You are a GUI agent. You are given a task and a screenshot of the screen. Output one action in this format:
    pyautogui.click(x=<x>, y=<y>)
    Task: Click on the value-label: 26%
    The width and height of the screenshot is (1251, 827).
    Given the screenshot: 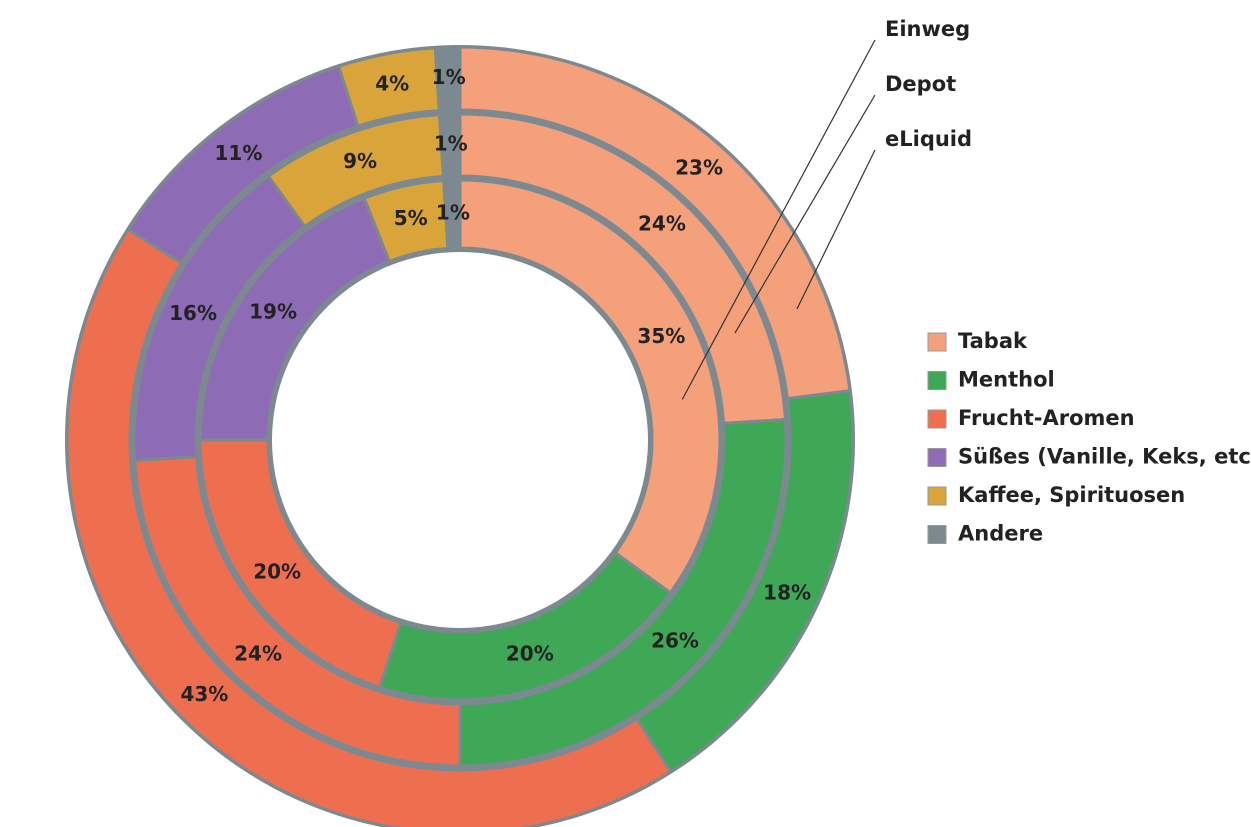 What is the action you would take?
    pyautogui.click(x=675, y=640)
    